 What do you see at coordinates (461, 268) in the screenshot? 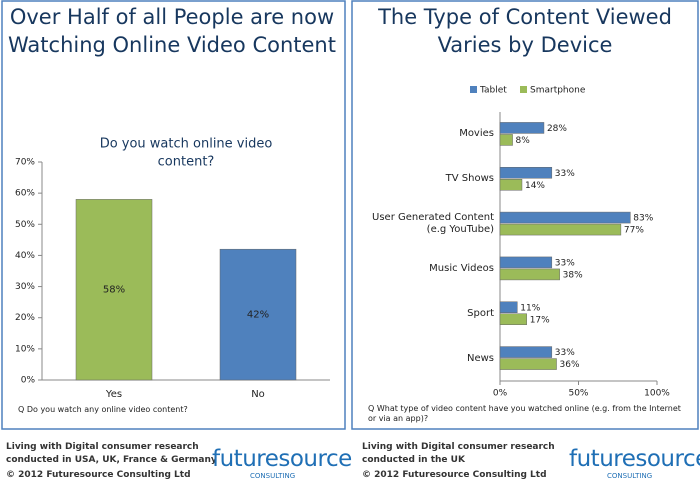
I see `category-label: Music Videos` at bounding box center [461, 268].